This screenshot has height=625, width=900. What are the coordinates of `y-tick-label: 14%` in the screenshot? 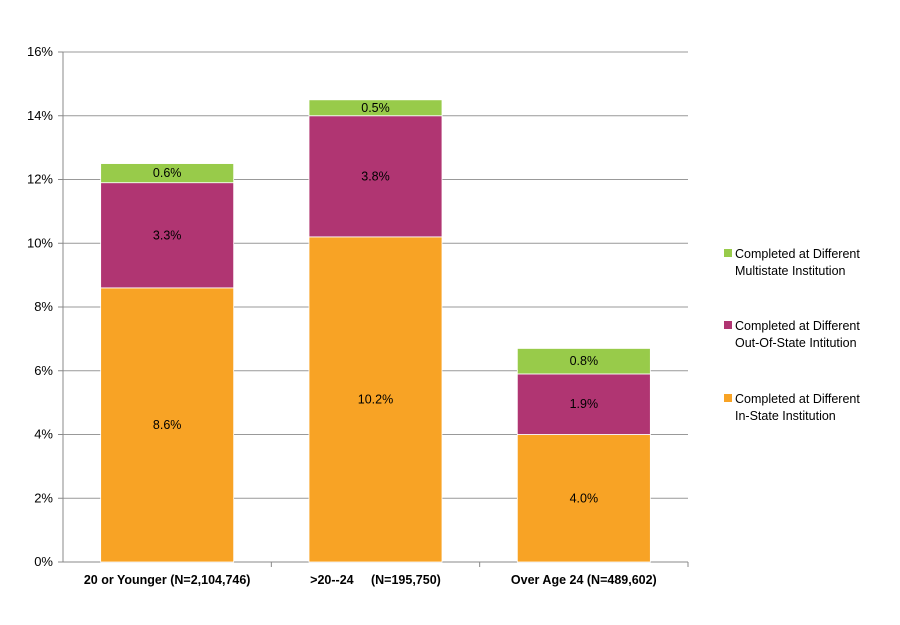 It's located at (40, 115).